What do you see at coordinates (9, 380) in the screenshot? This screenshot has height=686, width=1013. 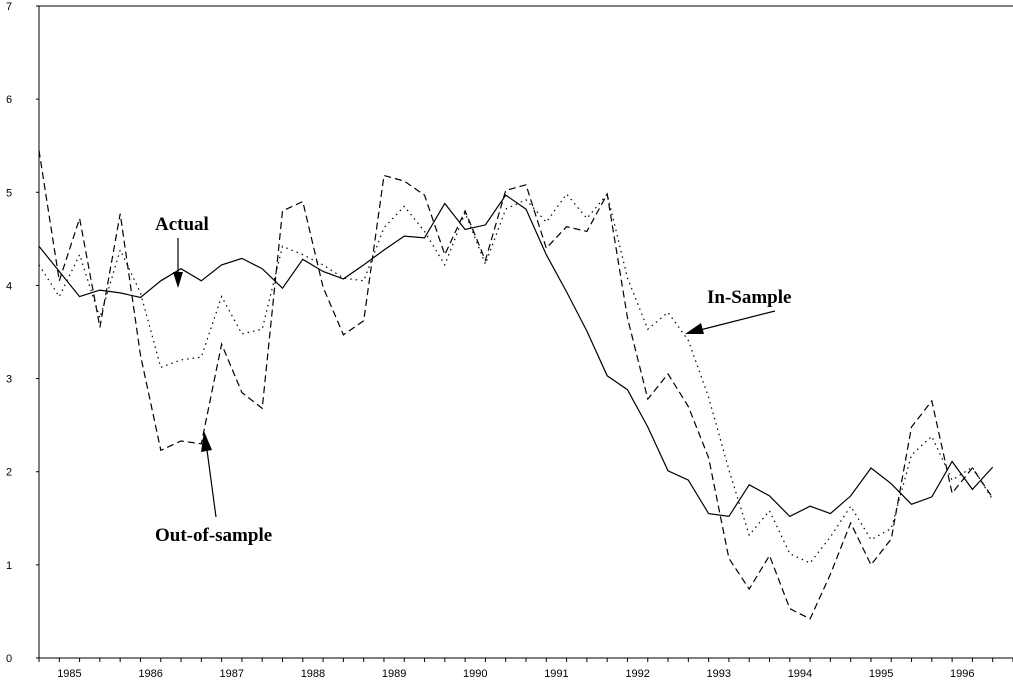 I see `y-tick-label: 3` at bounding box center [9, 380].